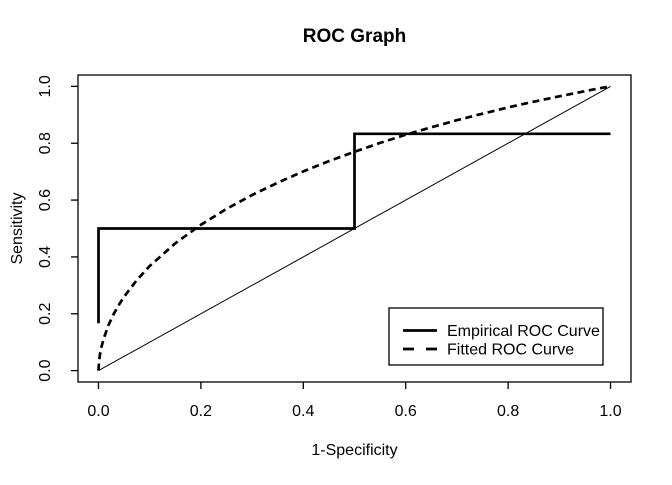 The height and width of the screenshot is (485, 672). What do you see at coordinates (406, 411) in the screenshot?
I see `x-tick-label: 0.6` at bounding box center [406, 411].